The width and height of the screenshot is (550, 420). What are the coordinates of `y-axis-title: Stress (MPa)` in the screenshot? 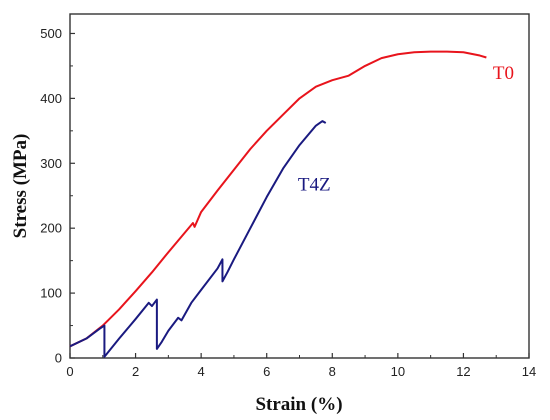 It's located at (20, 186).